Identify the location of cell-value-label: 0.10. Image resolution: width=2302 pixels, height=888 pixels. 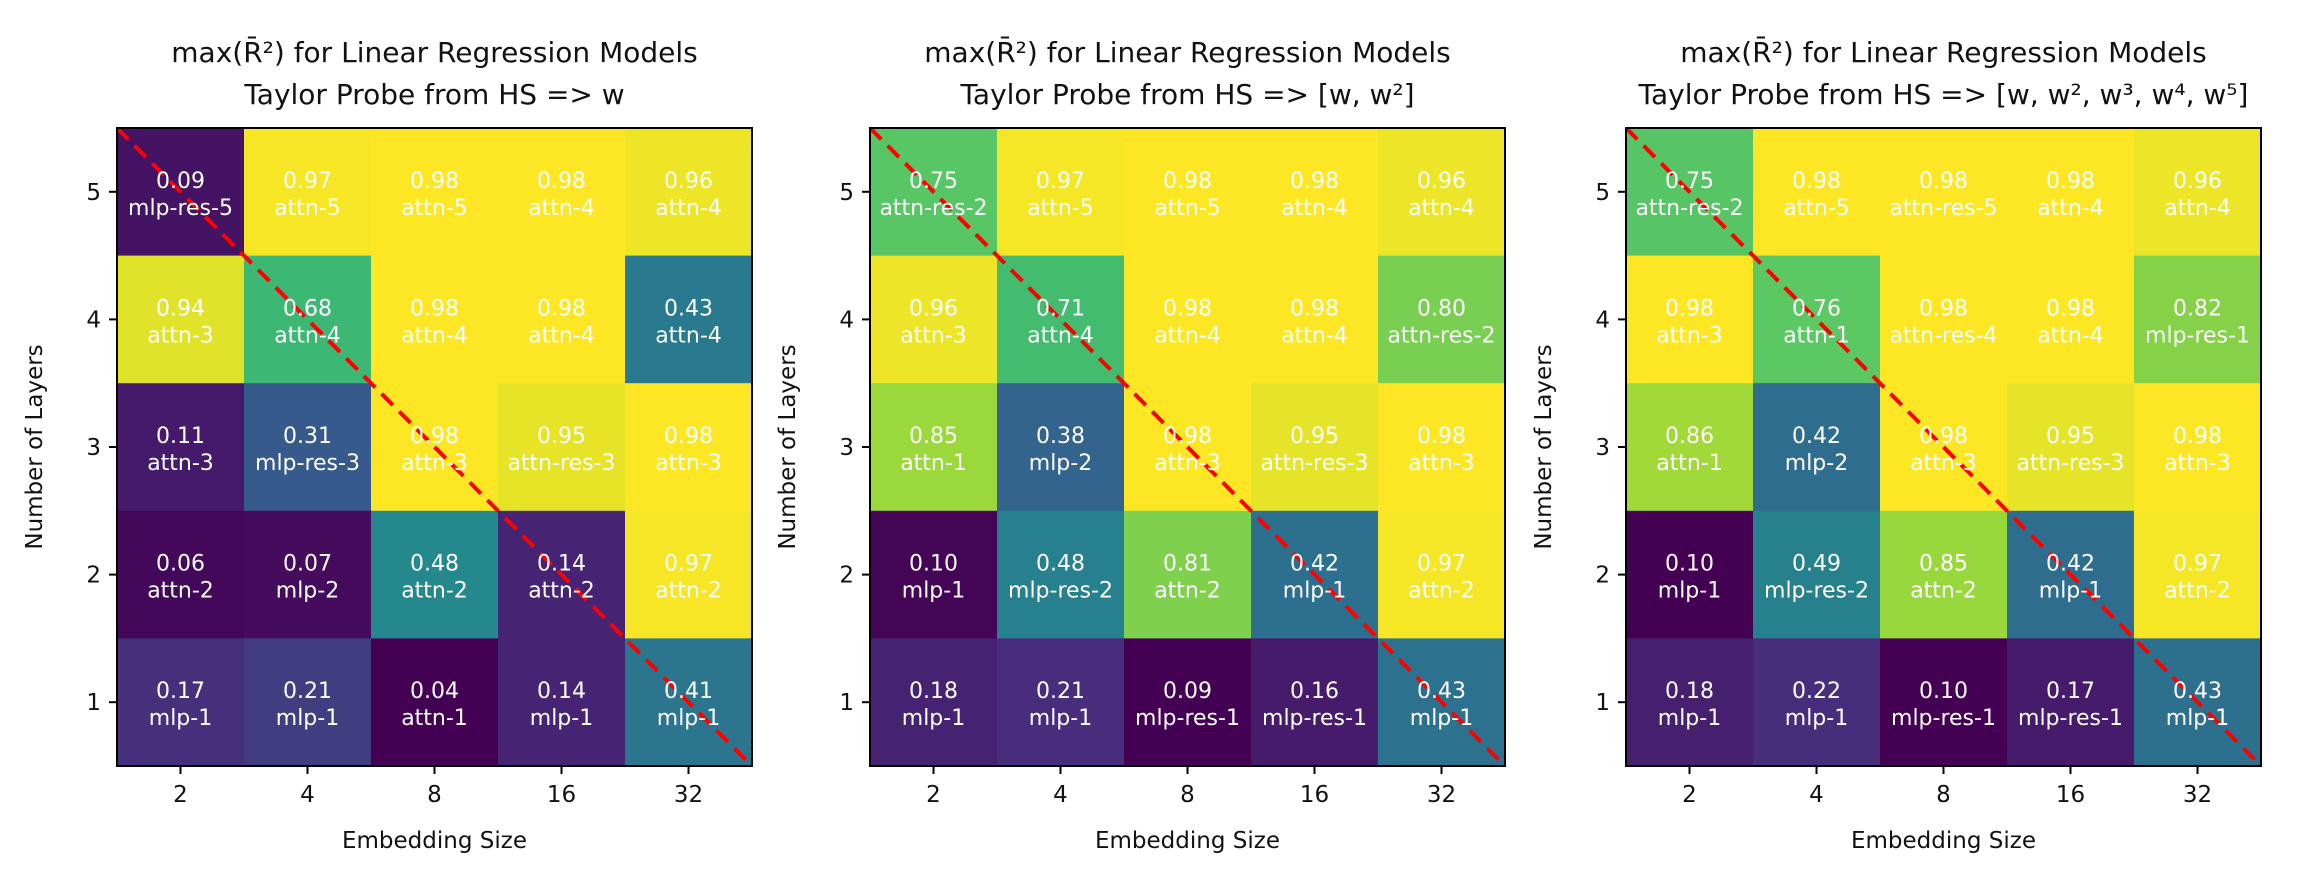
(1689, 564).